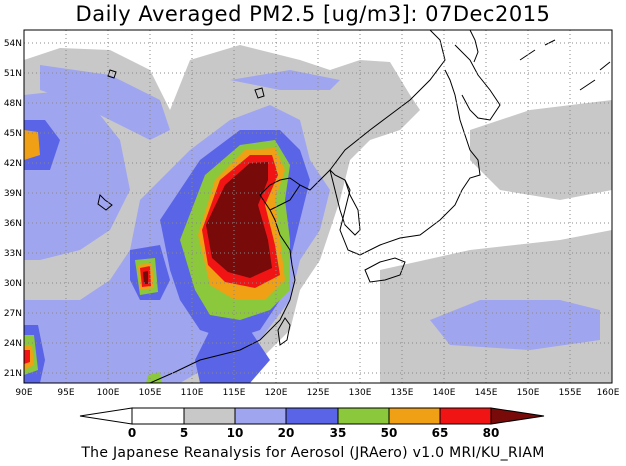 The image size is (626, 466). I want to click on contour-5-10-b, so click(541, 150).